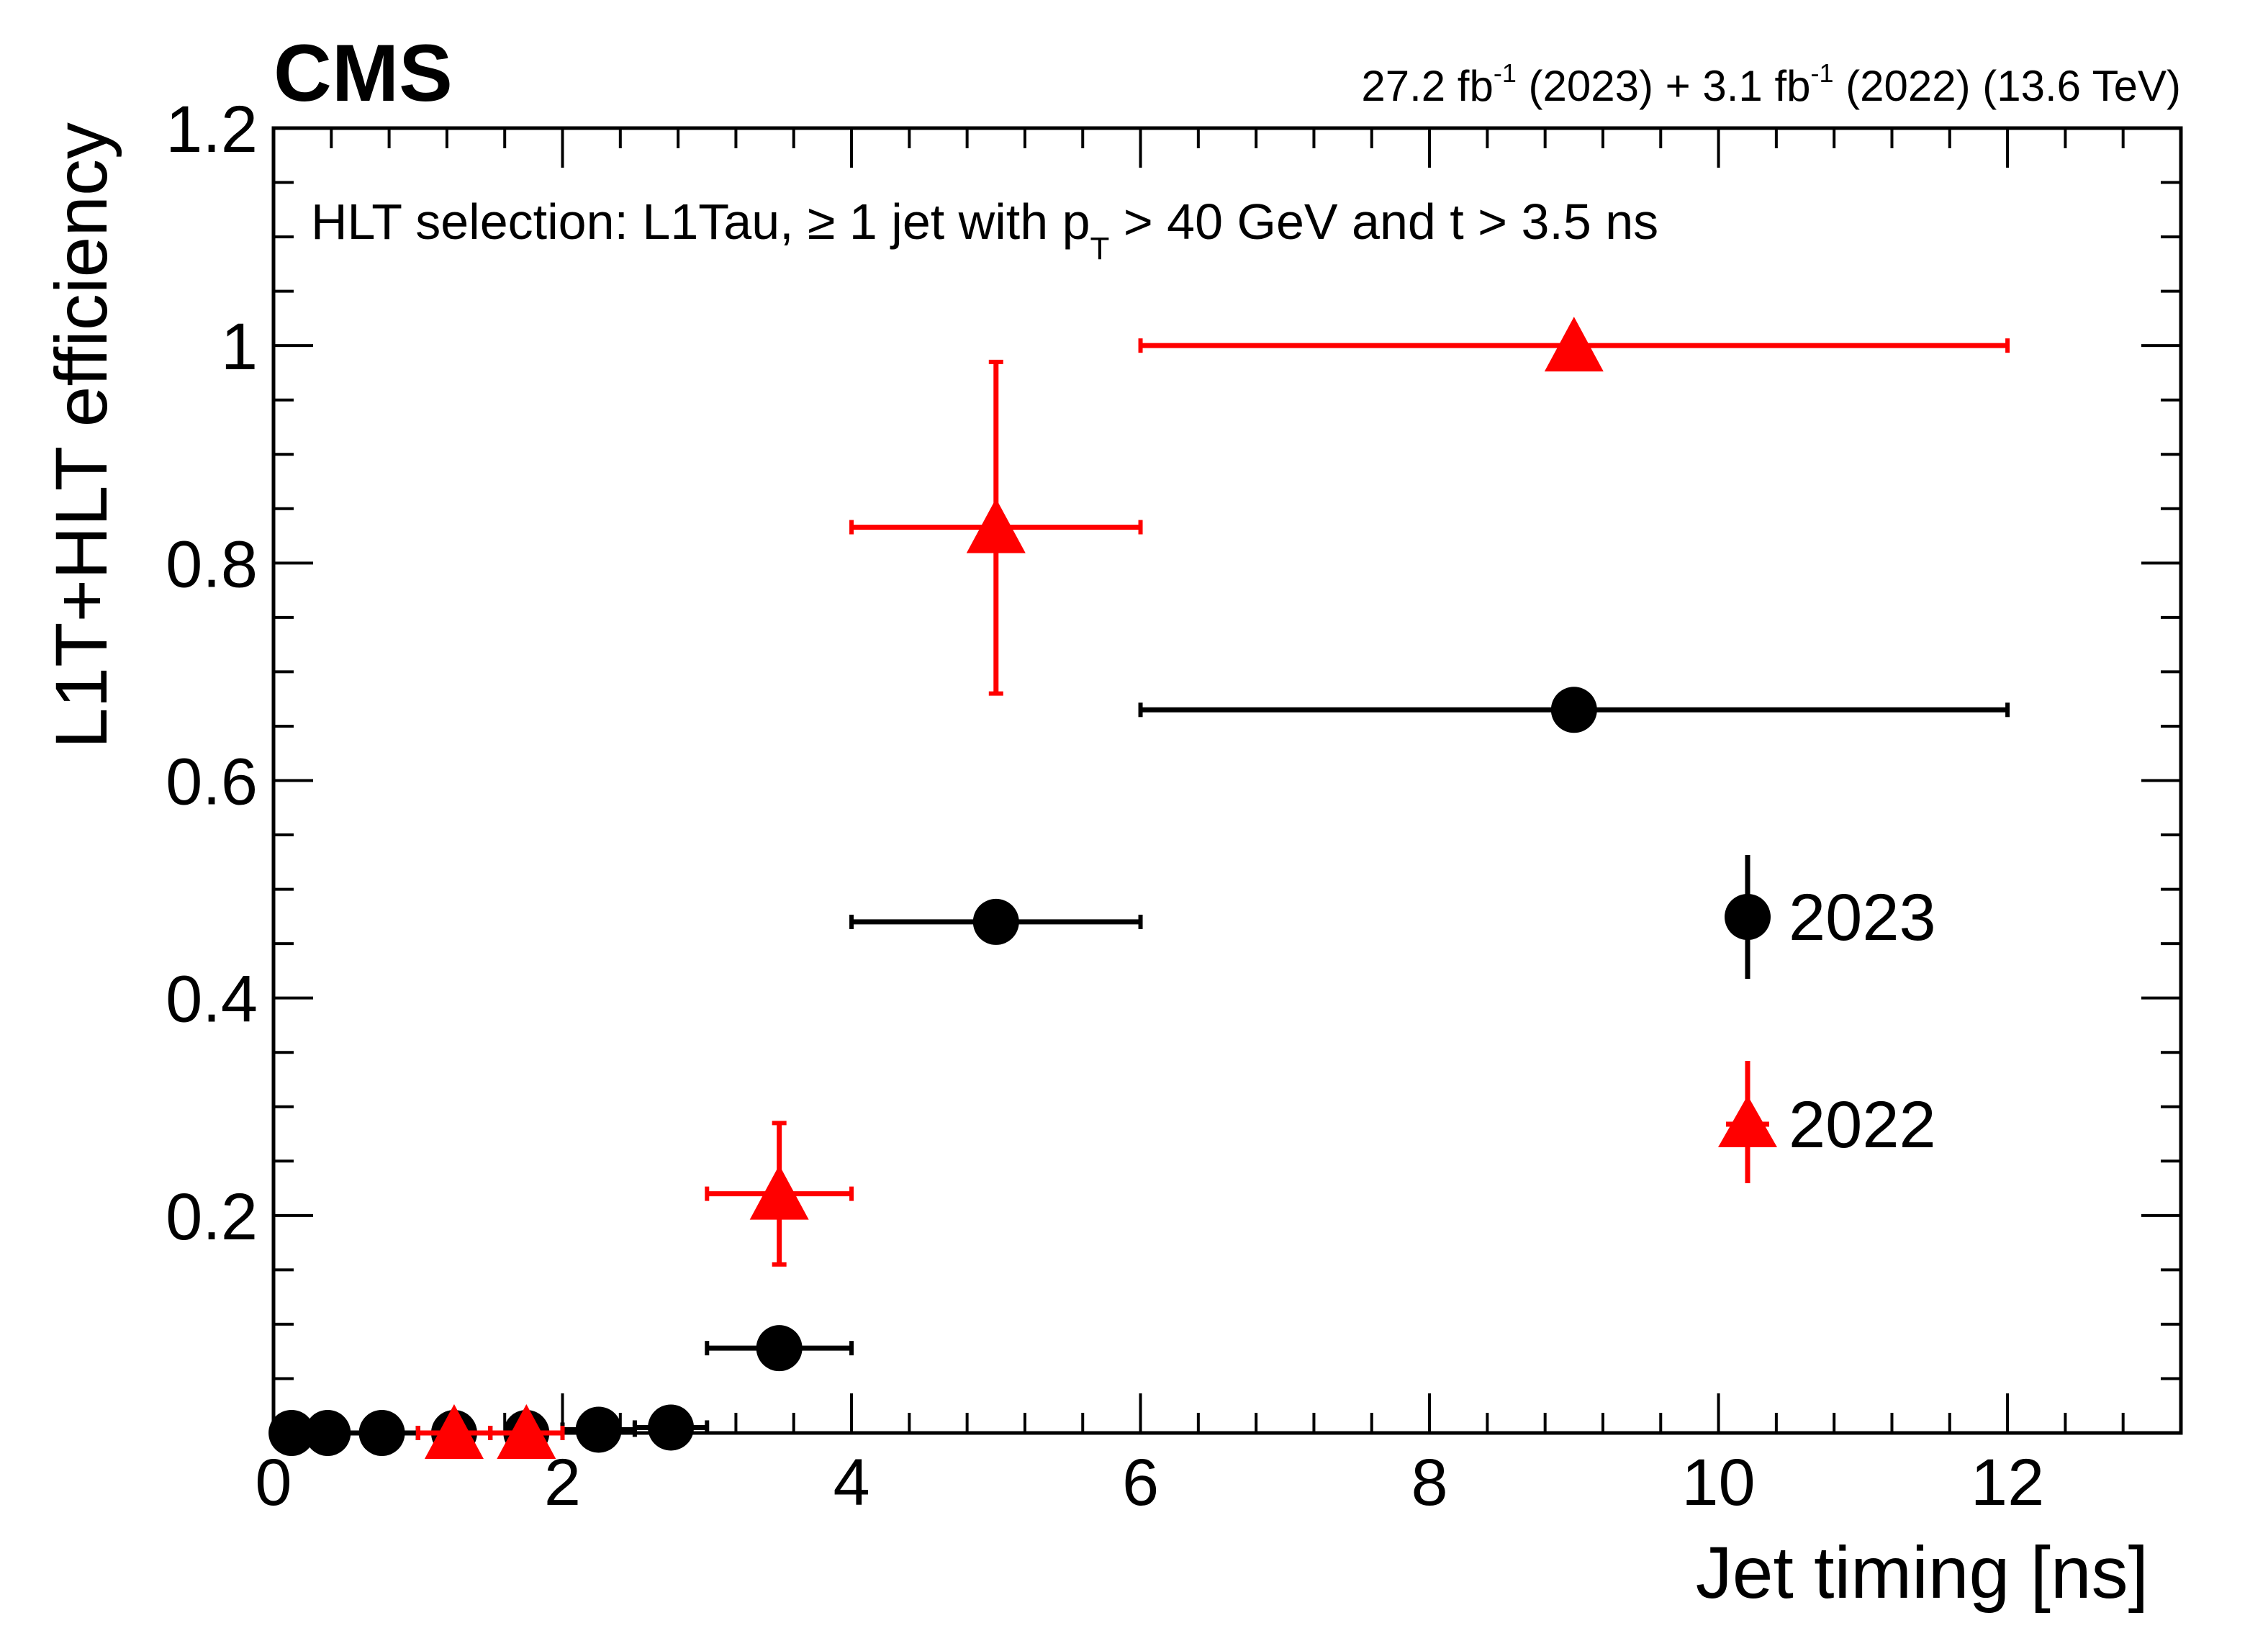 This screenshot has height=1628, width=2268. I want to click on legend-2023-marker, so click(1748, 917).